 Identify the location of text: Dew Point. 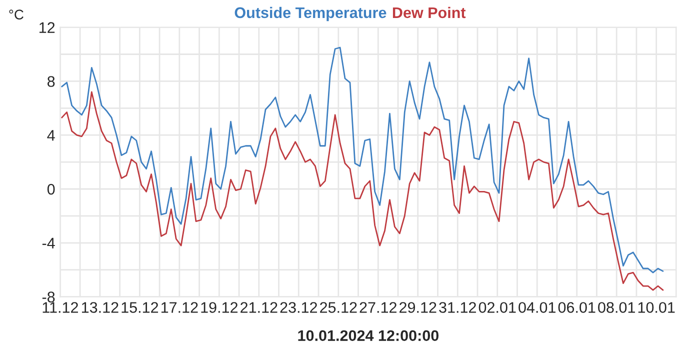
(429, 12).